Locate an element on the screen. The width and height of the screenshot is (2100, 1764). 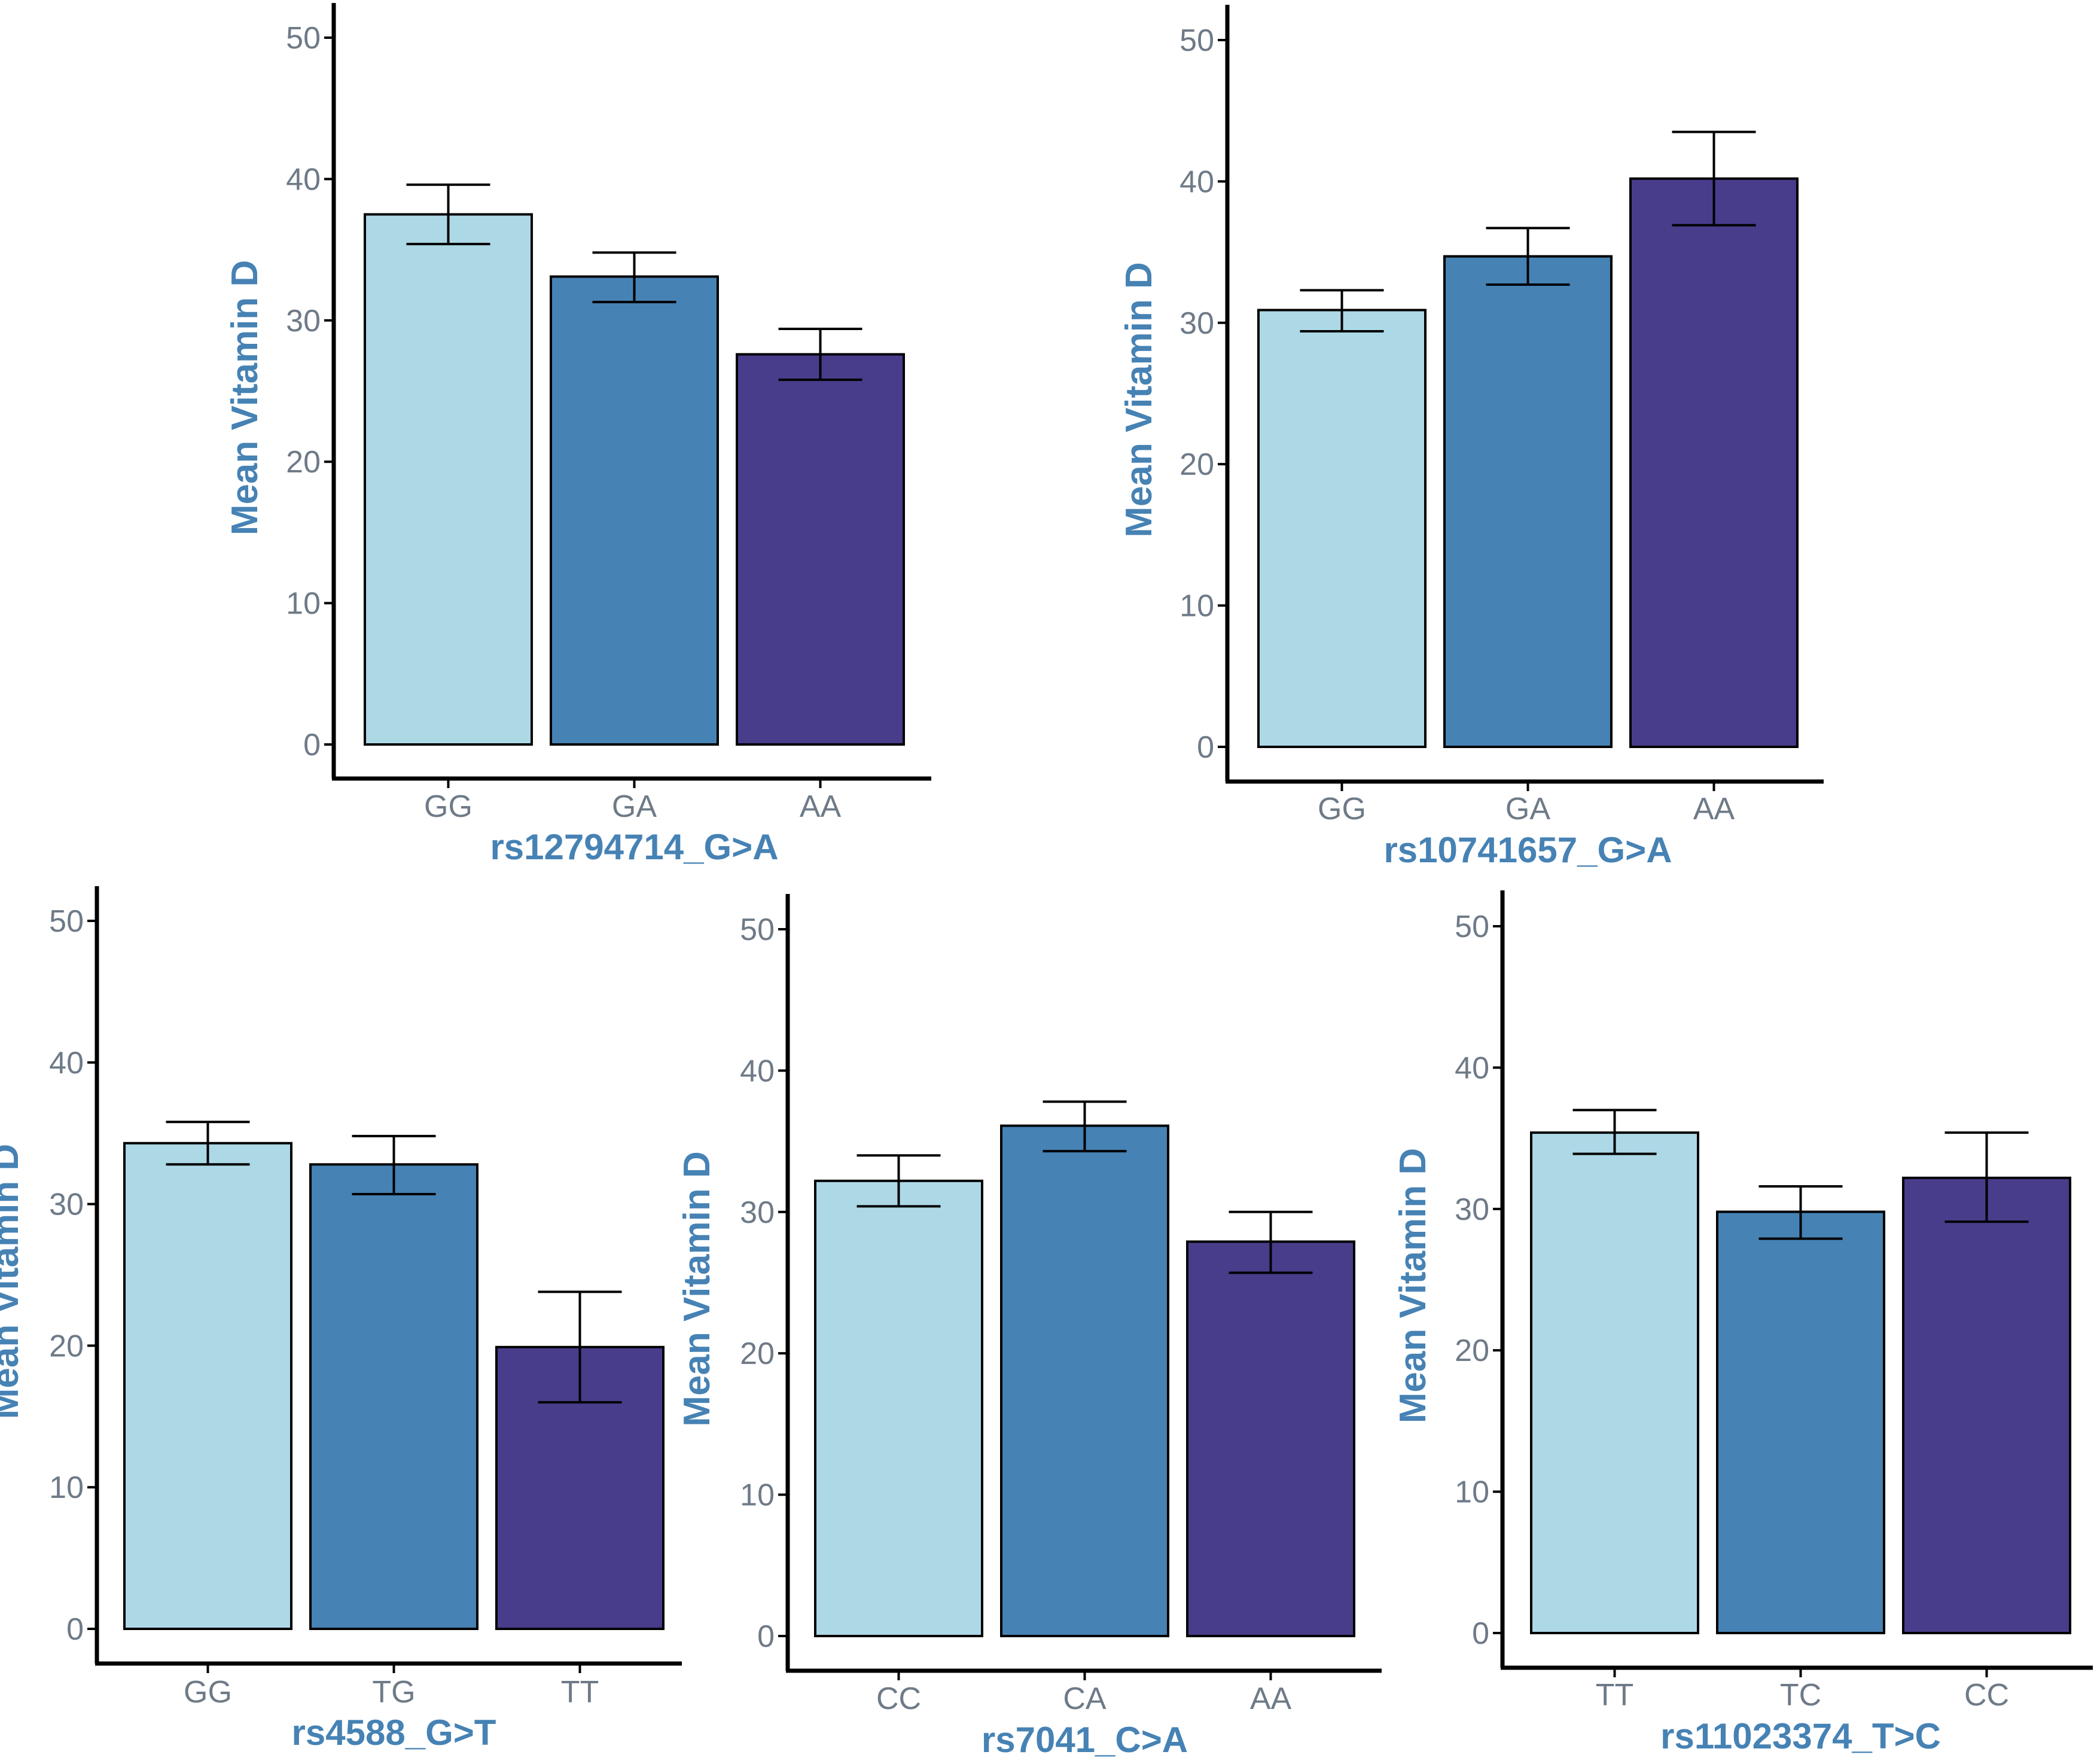
bar-tt is located at coordinates (1614, 1383).